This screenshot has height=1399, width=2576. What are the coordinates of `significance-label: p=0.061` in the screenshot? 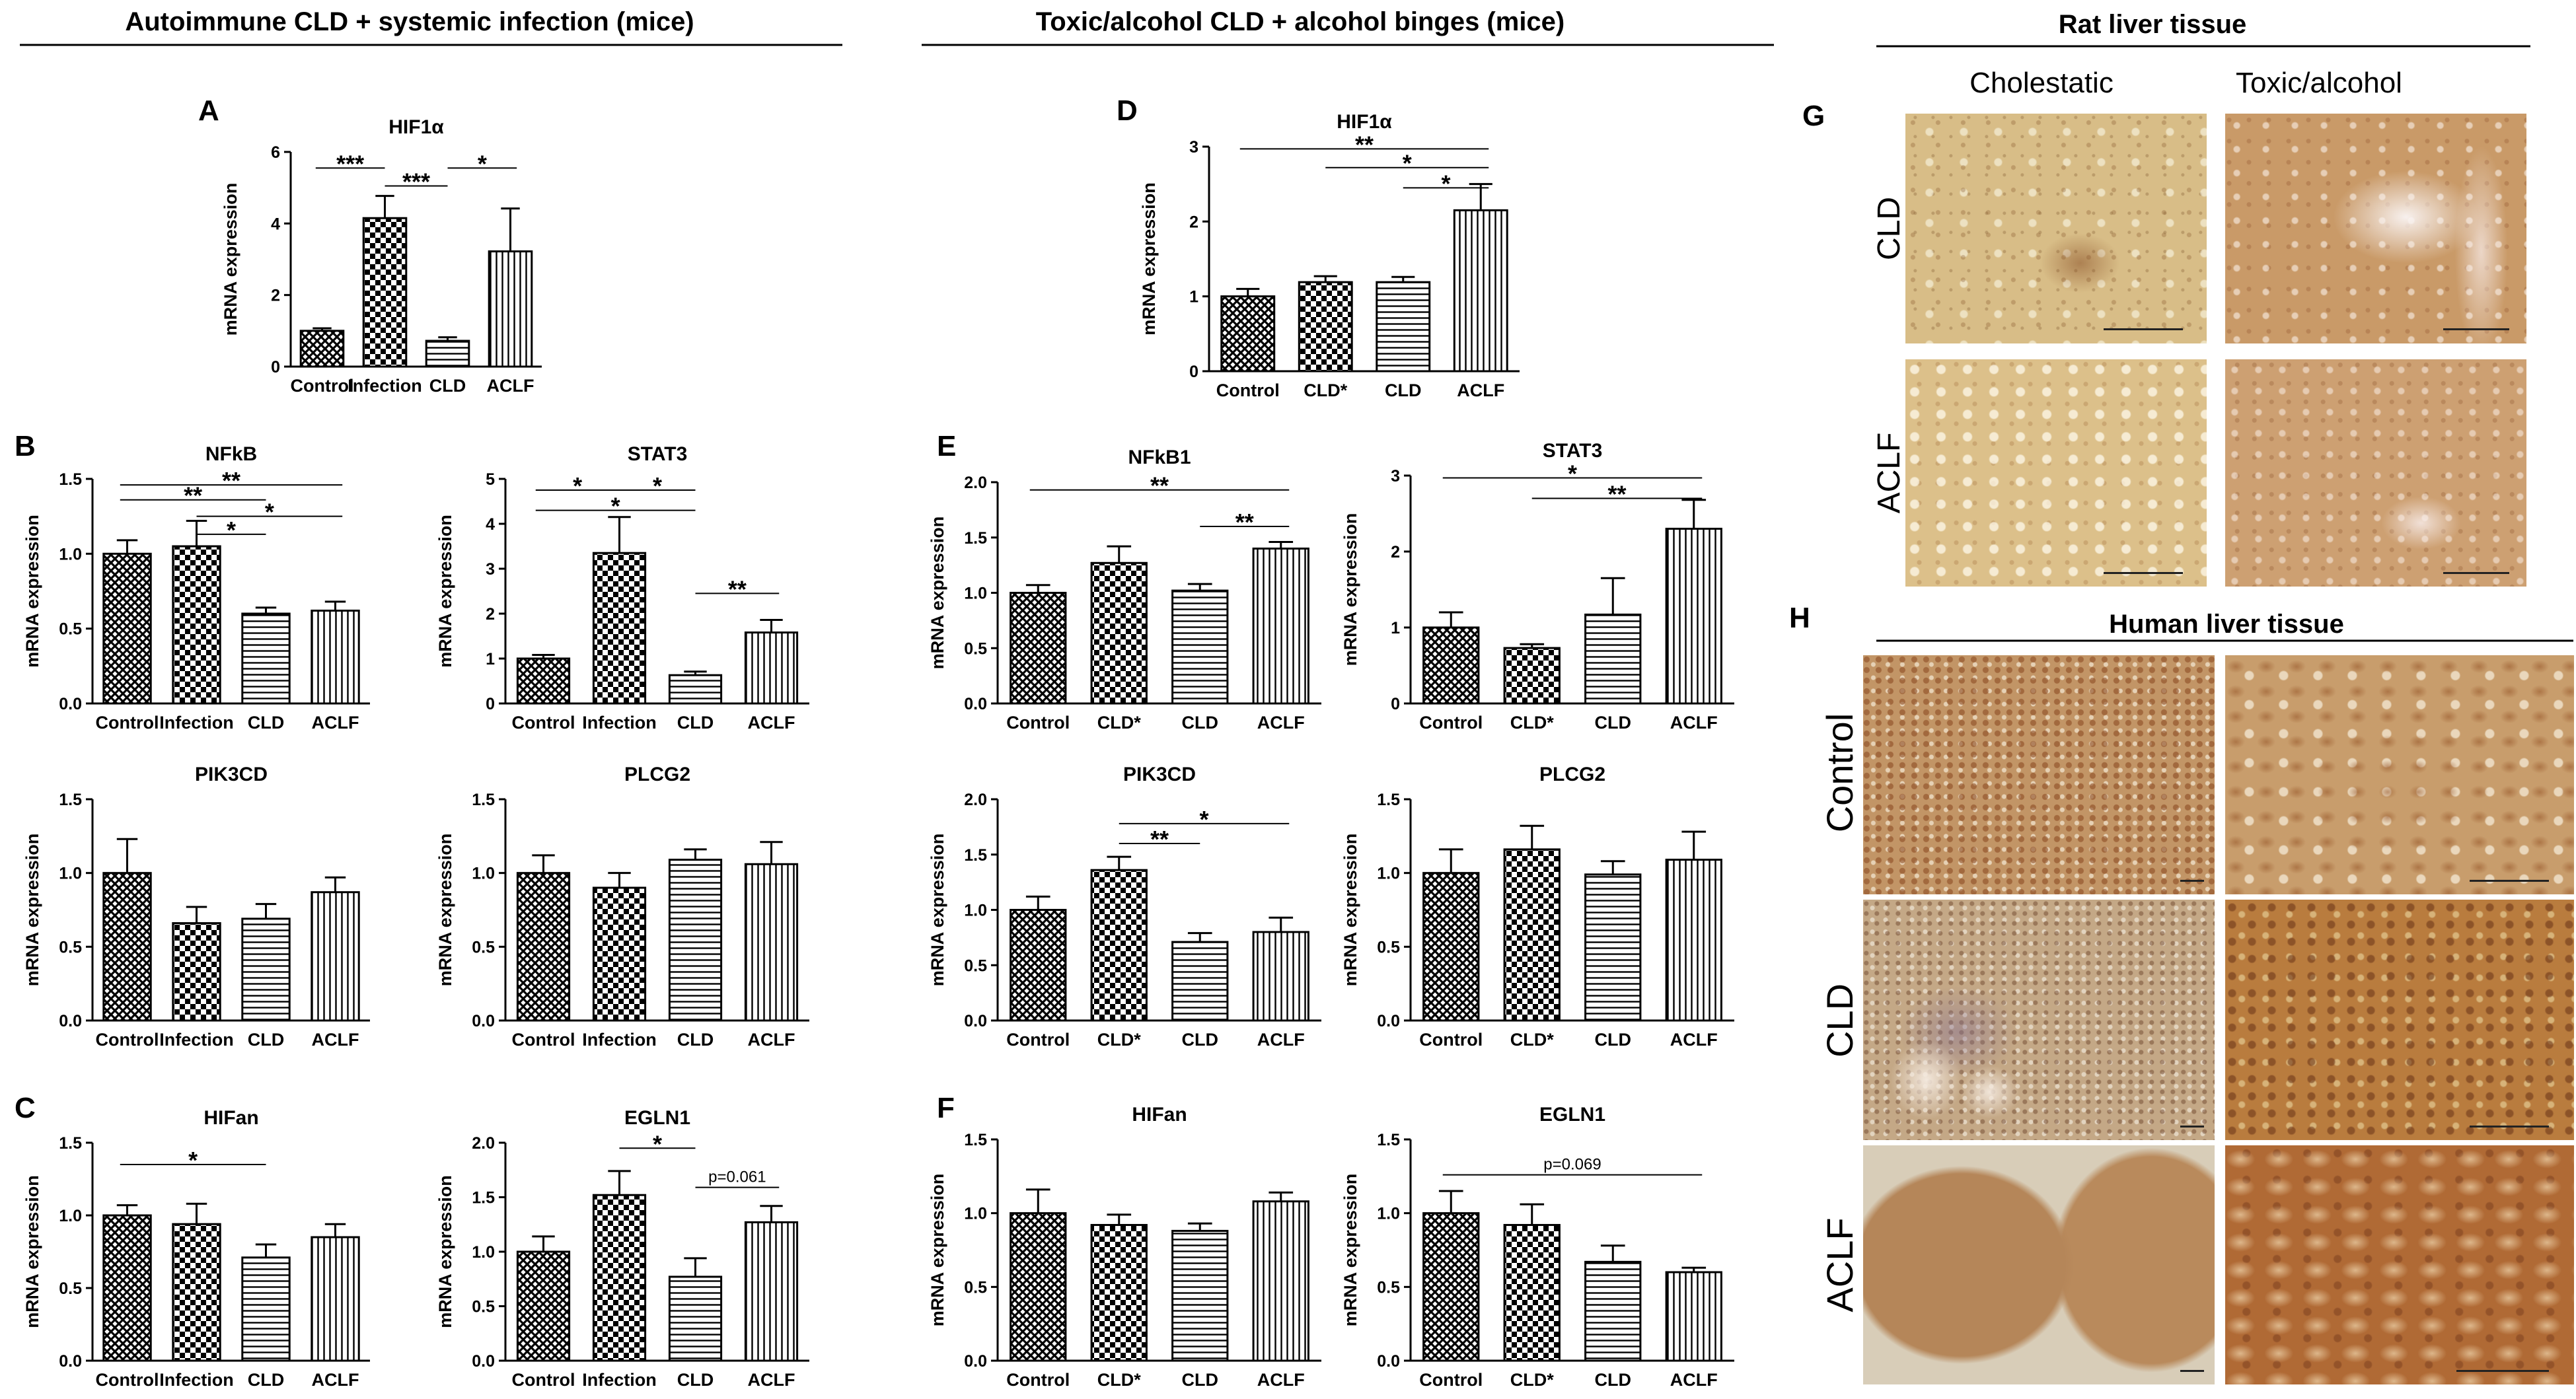 It's located at (737, 1177).